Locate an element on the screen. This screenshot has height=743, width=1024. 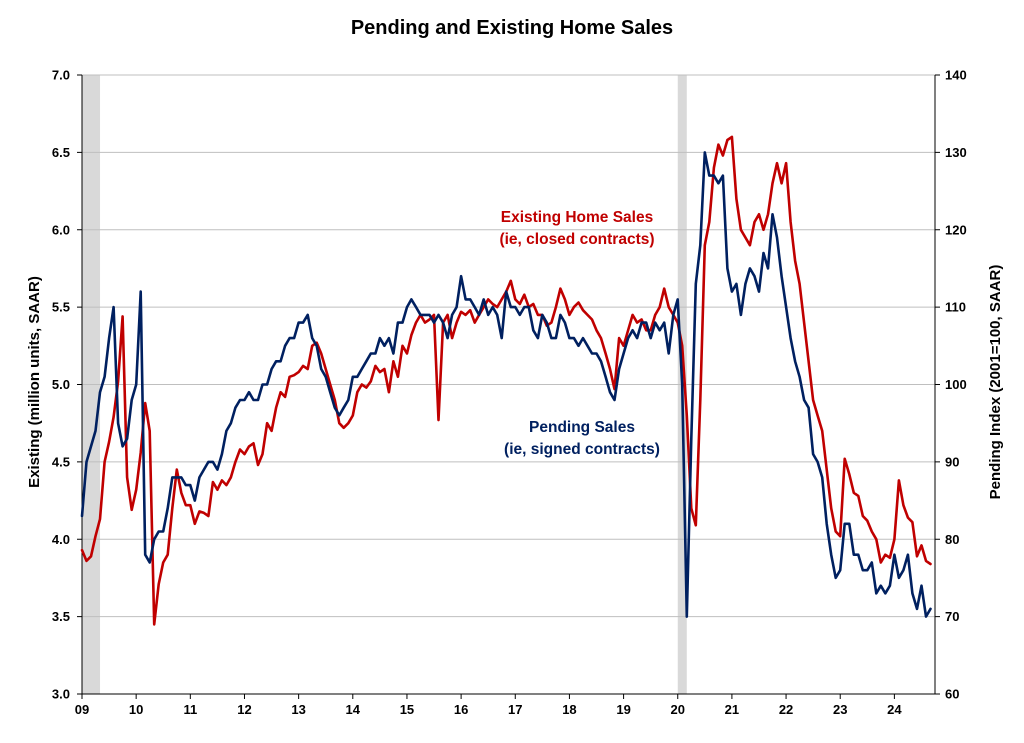
y-tick-label-left: 5.5 is located at coordinates (61, 307).